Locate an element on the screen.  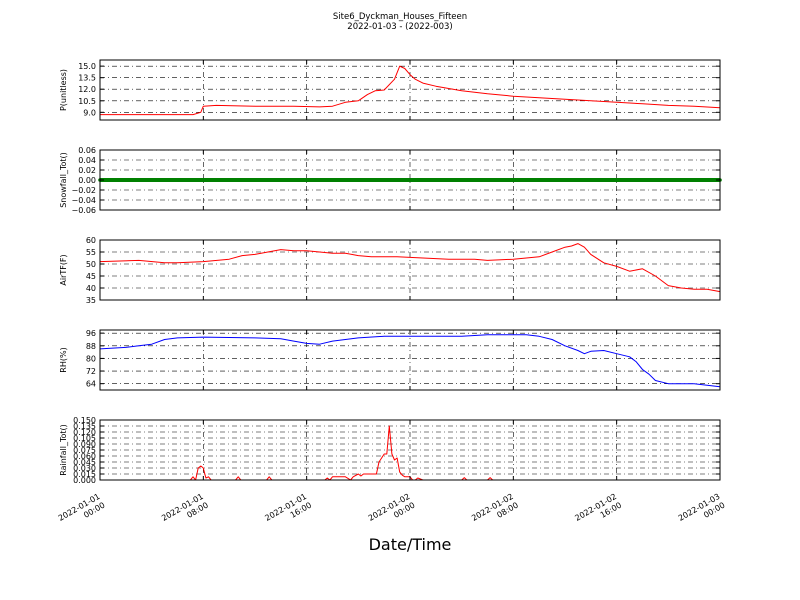
y-tick-label: −0.06 is located at coordinates (83, 210).